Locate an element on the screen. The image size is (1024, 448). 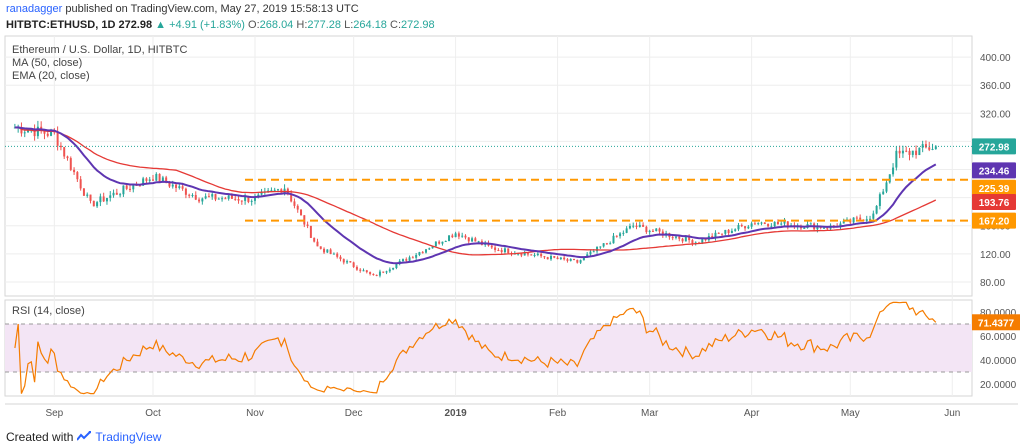
time-tick-label: May is located at coordinates (850, 413).